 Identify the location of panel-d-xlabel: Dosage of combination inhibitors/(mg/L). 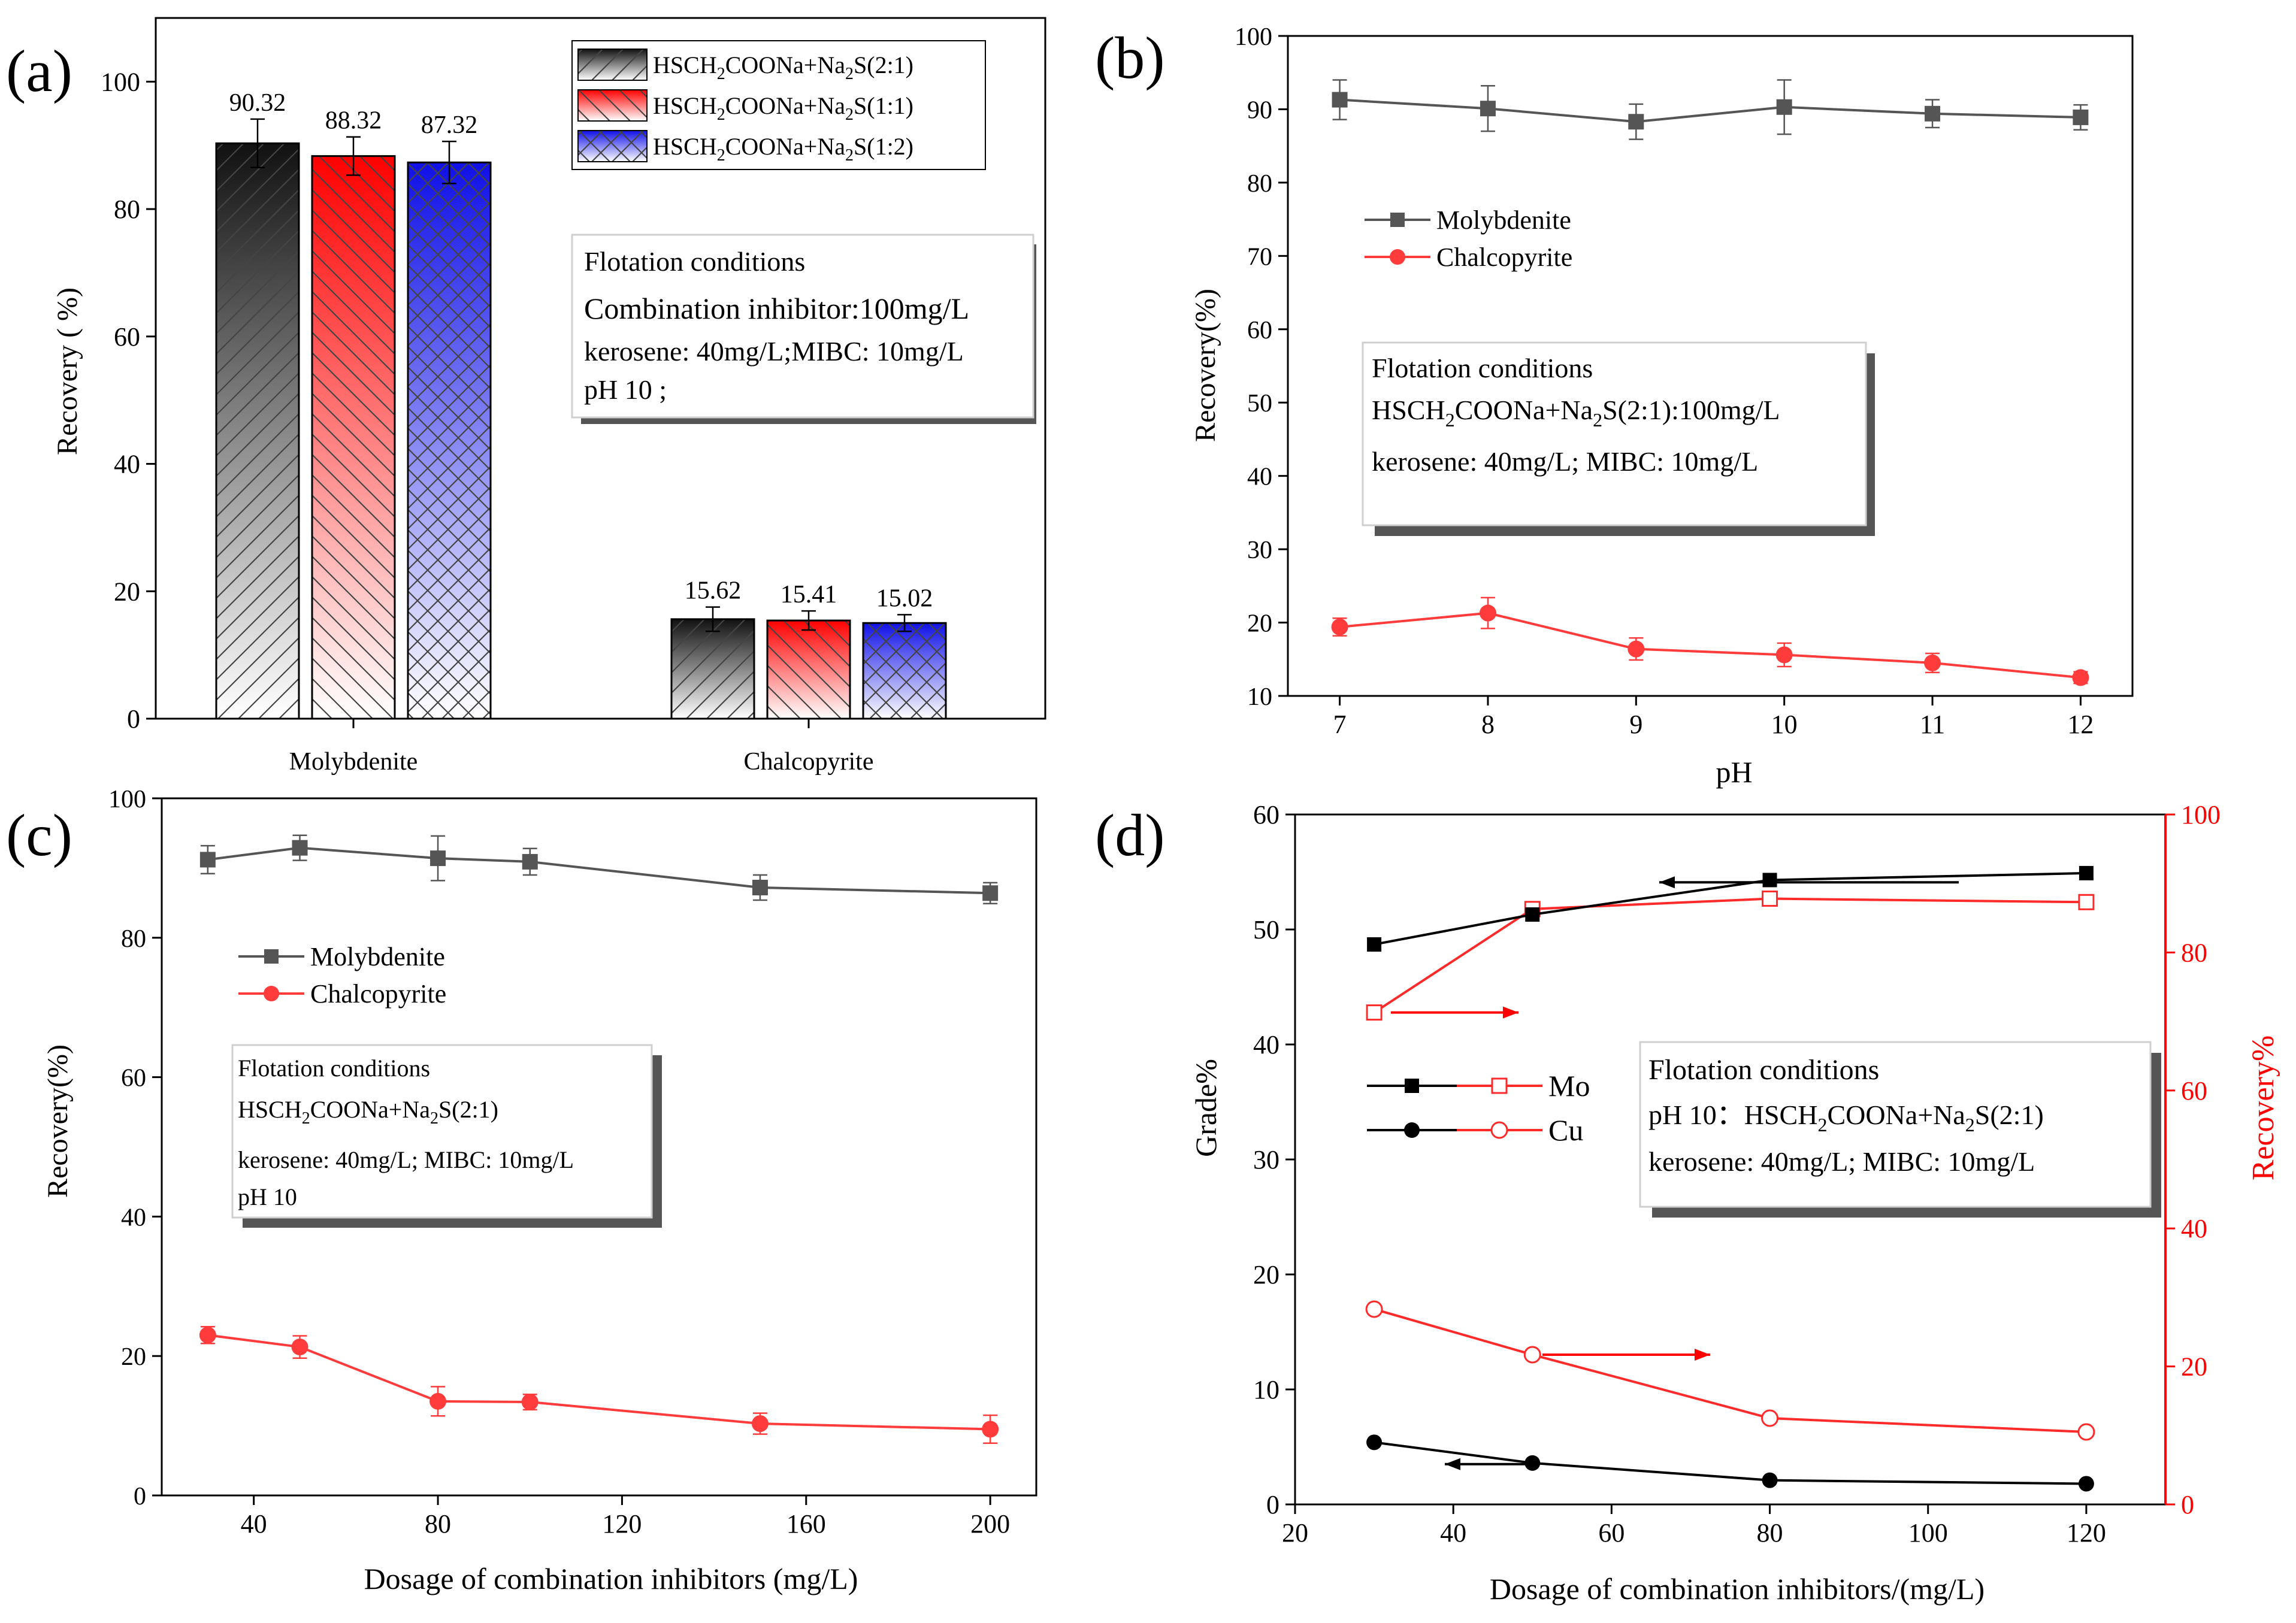
(1737, 1589).